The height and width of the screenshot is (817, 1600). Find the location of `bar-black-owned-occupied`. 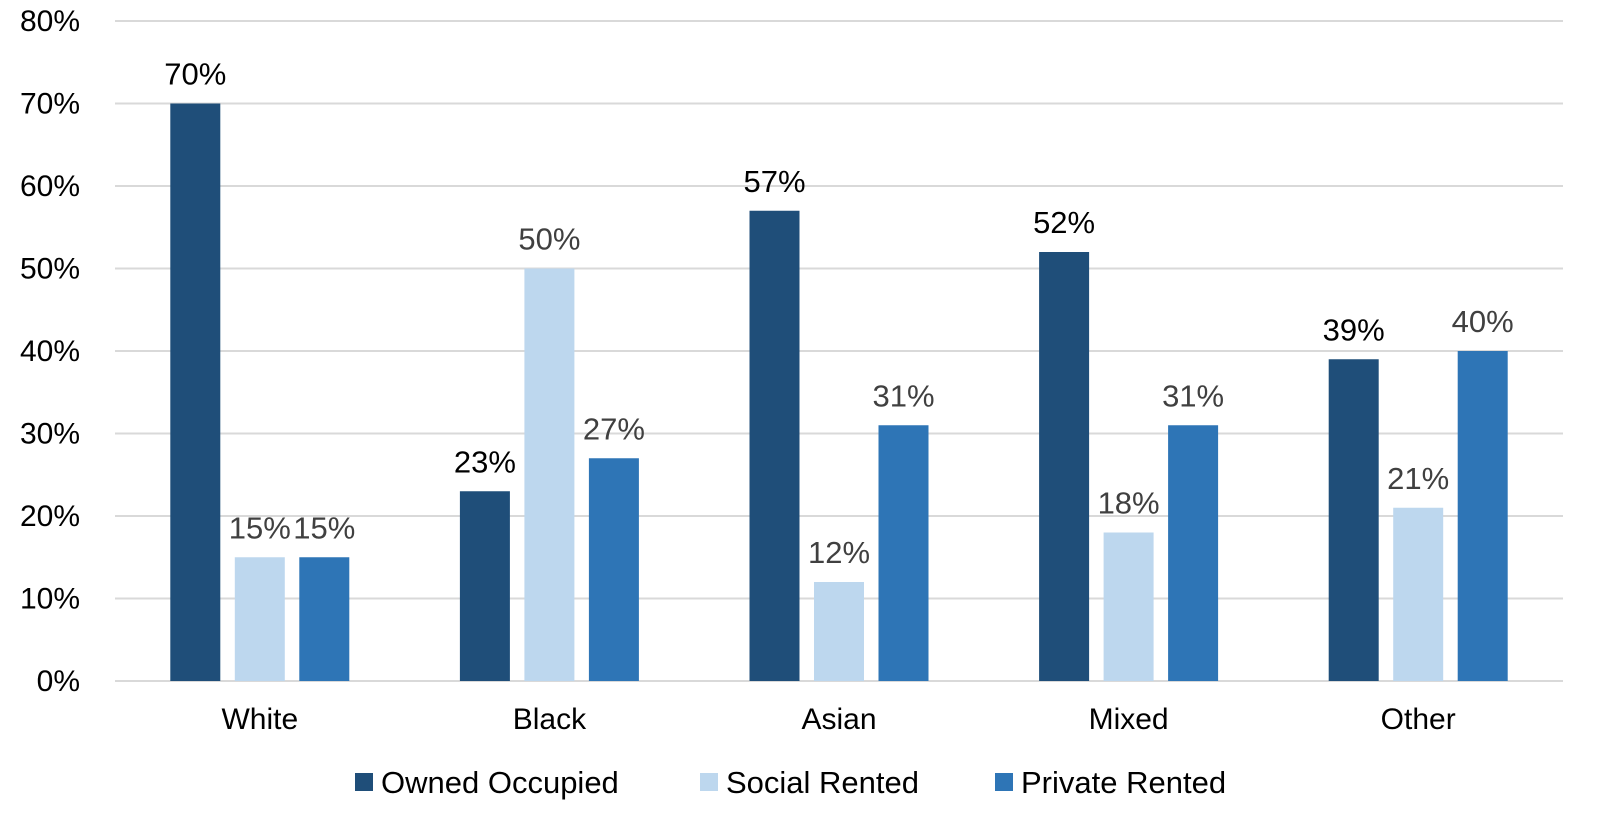

bar-black-owned-occupied is located at coordinates (484, 586).